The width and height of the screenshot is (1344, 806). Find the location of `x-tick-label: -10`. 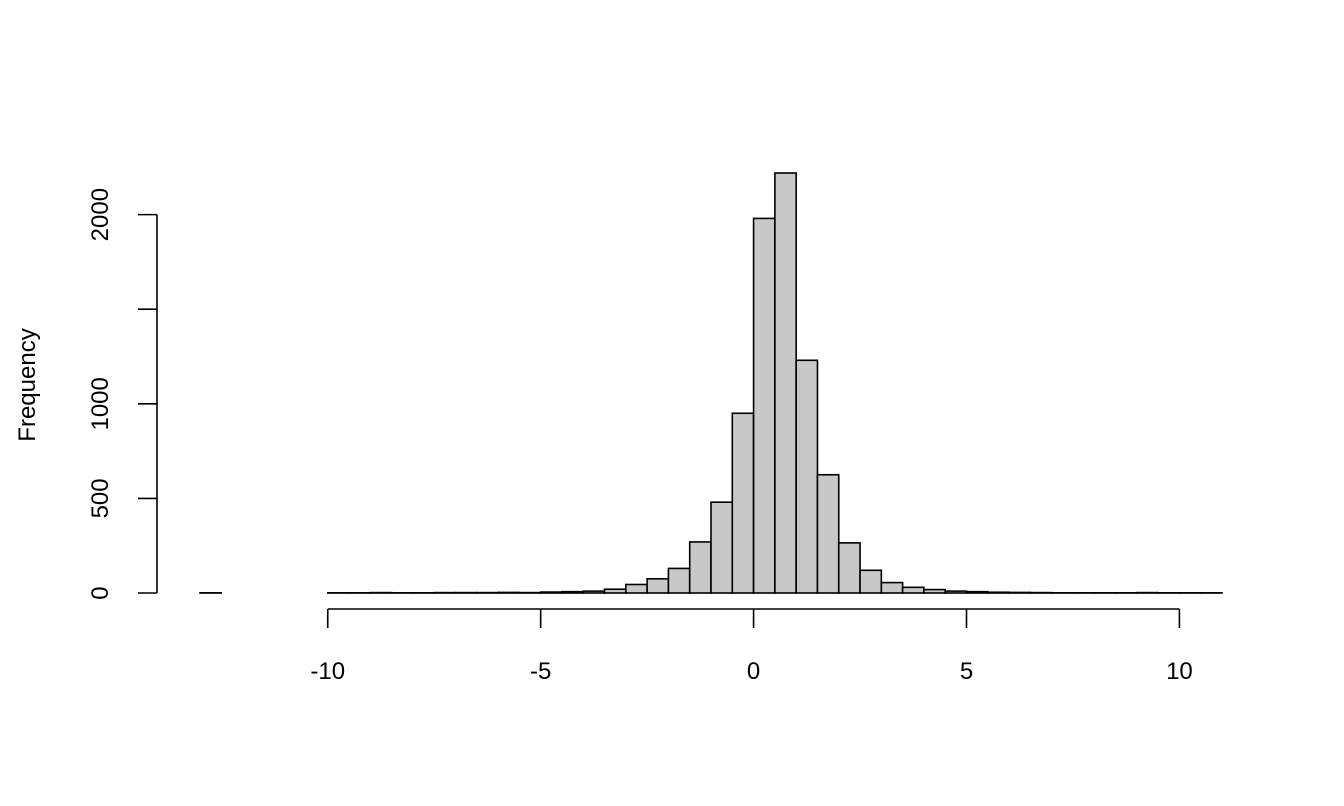

x-tick-label: -10 is located at coordinates (327, 671).